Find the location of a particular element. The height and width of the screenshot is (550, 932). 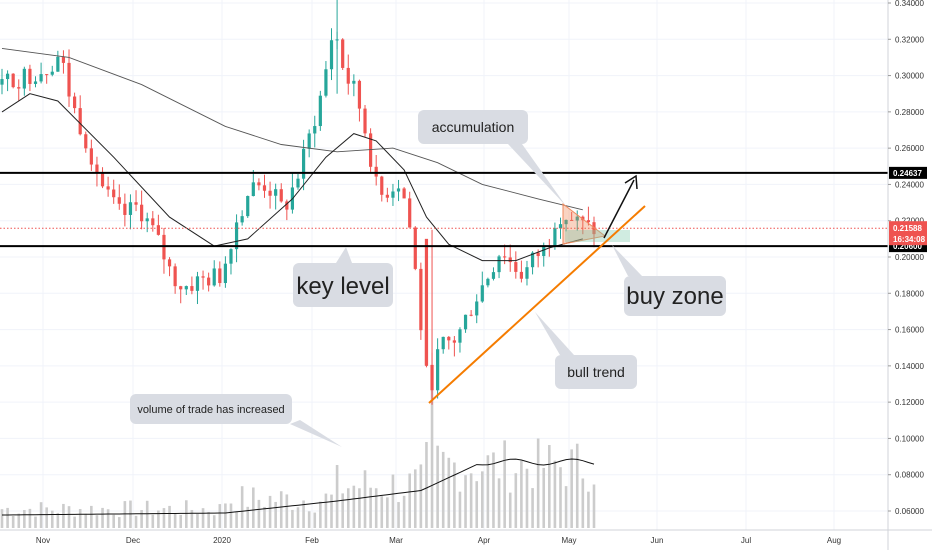

price-tick-label: 0.30000 is located at coordinates (909, 76).